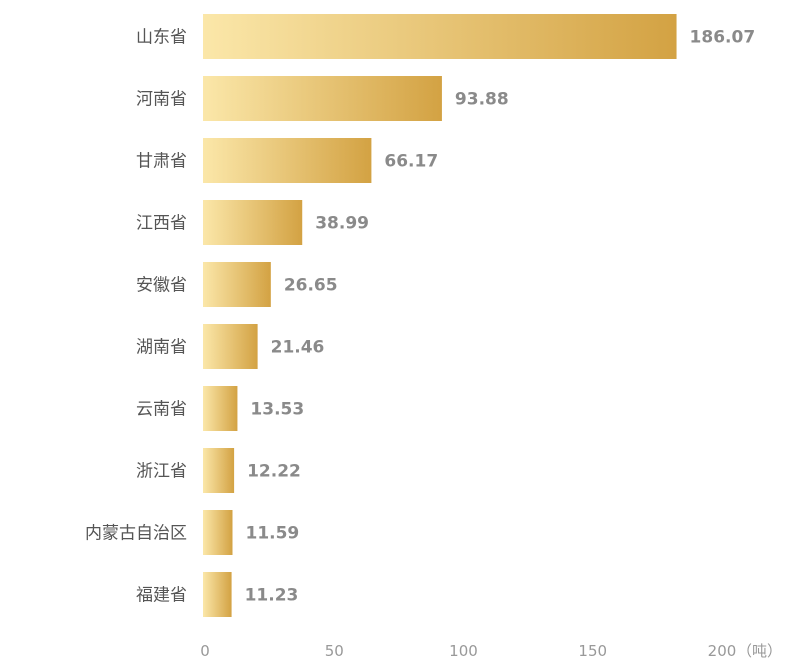 The width and height of the screenshot is (800, 667). I want to click on value-label: 12.22, so click(274, 472).